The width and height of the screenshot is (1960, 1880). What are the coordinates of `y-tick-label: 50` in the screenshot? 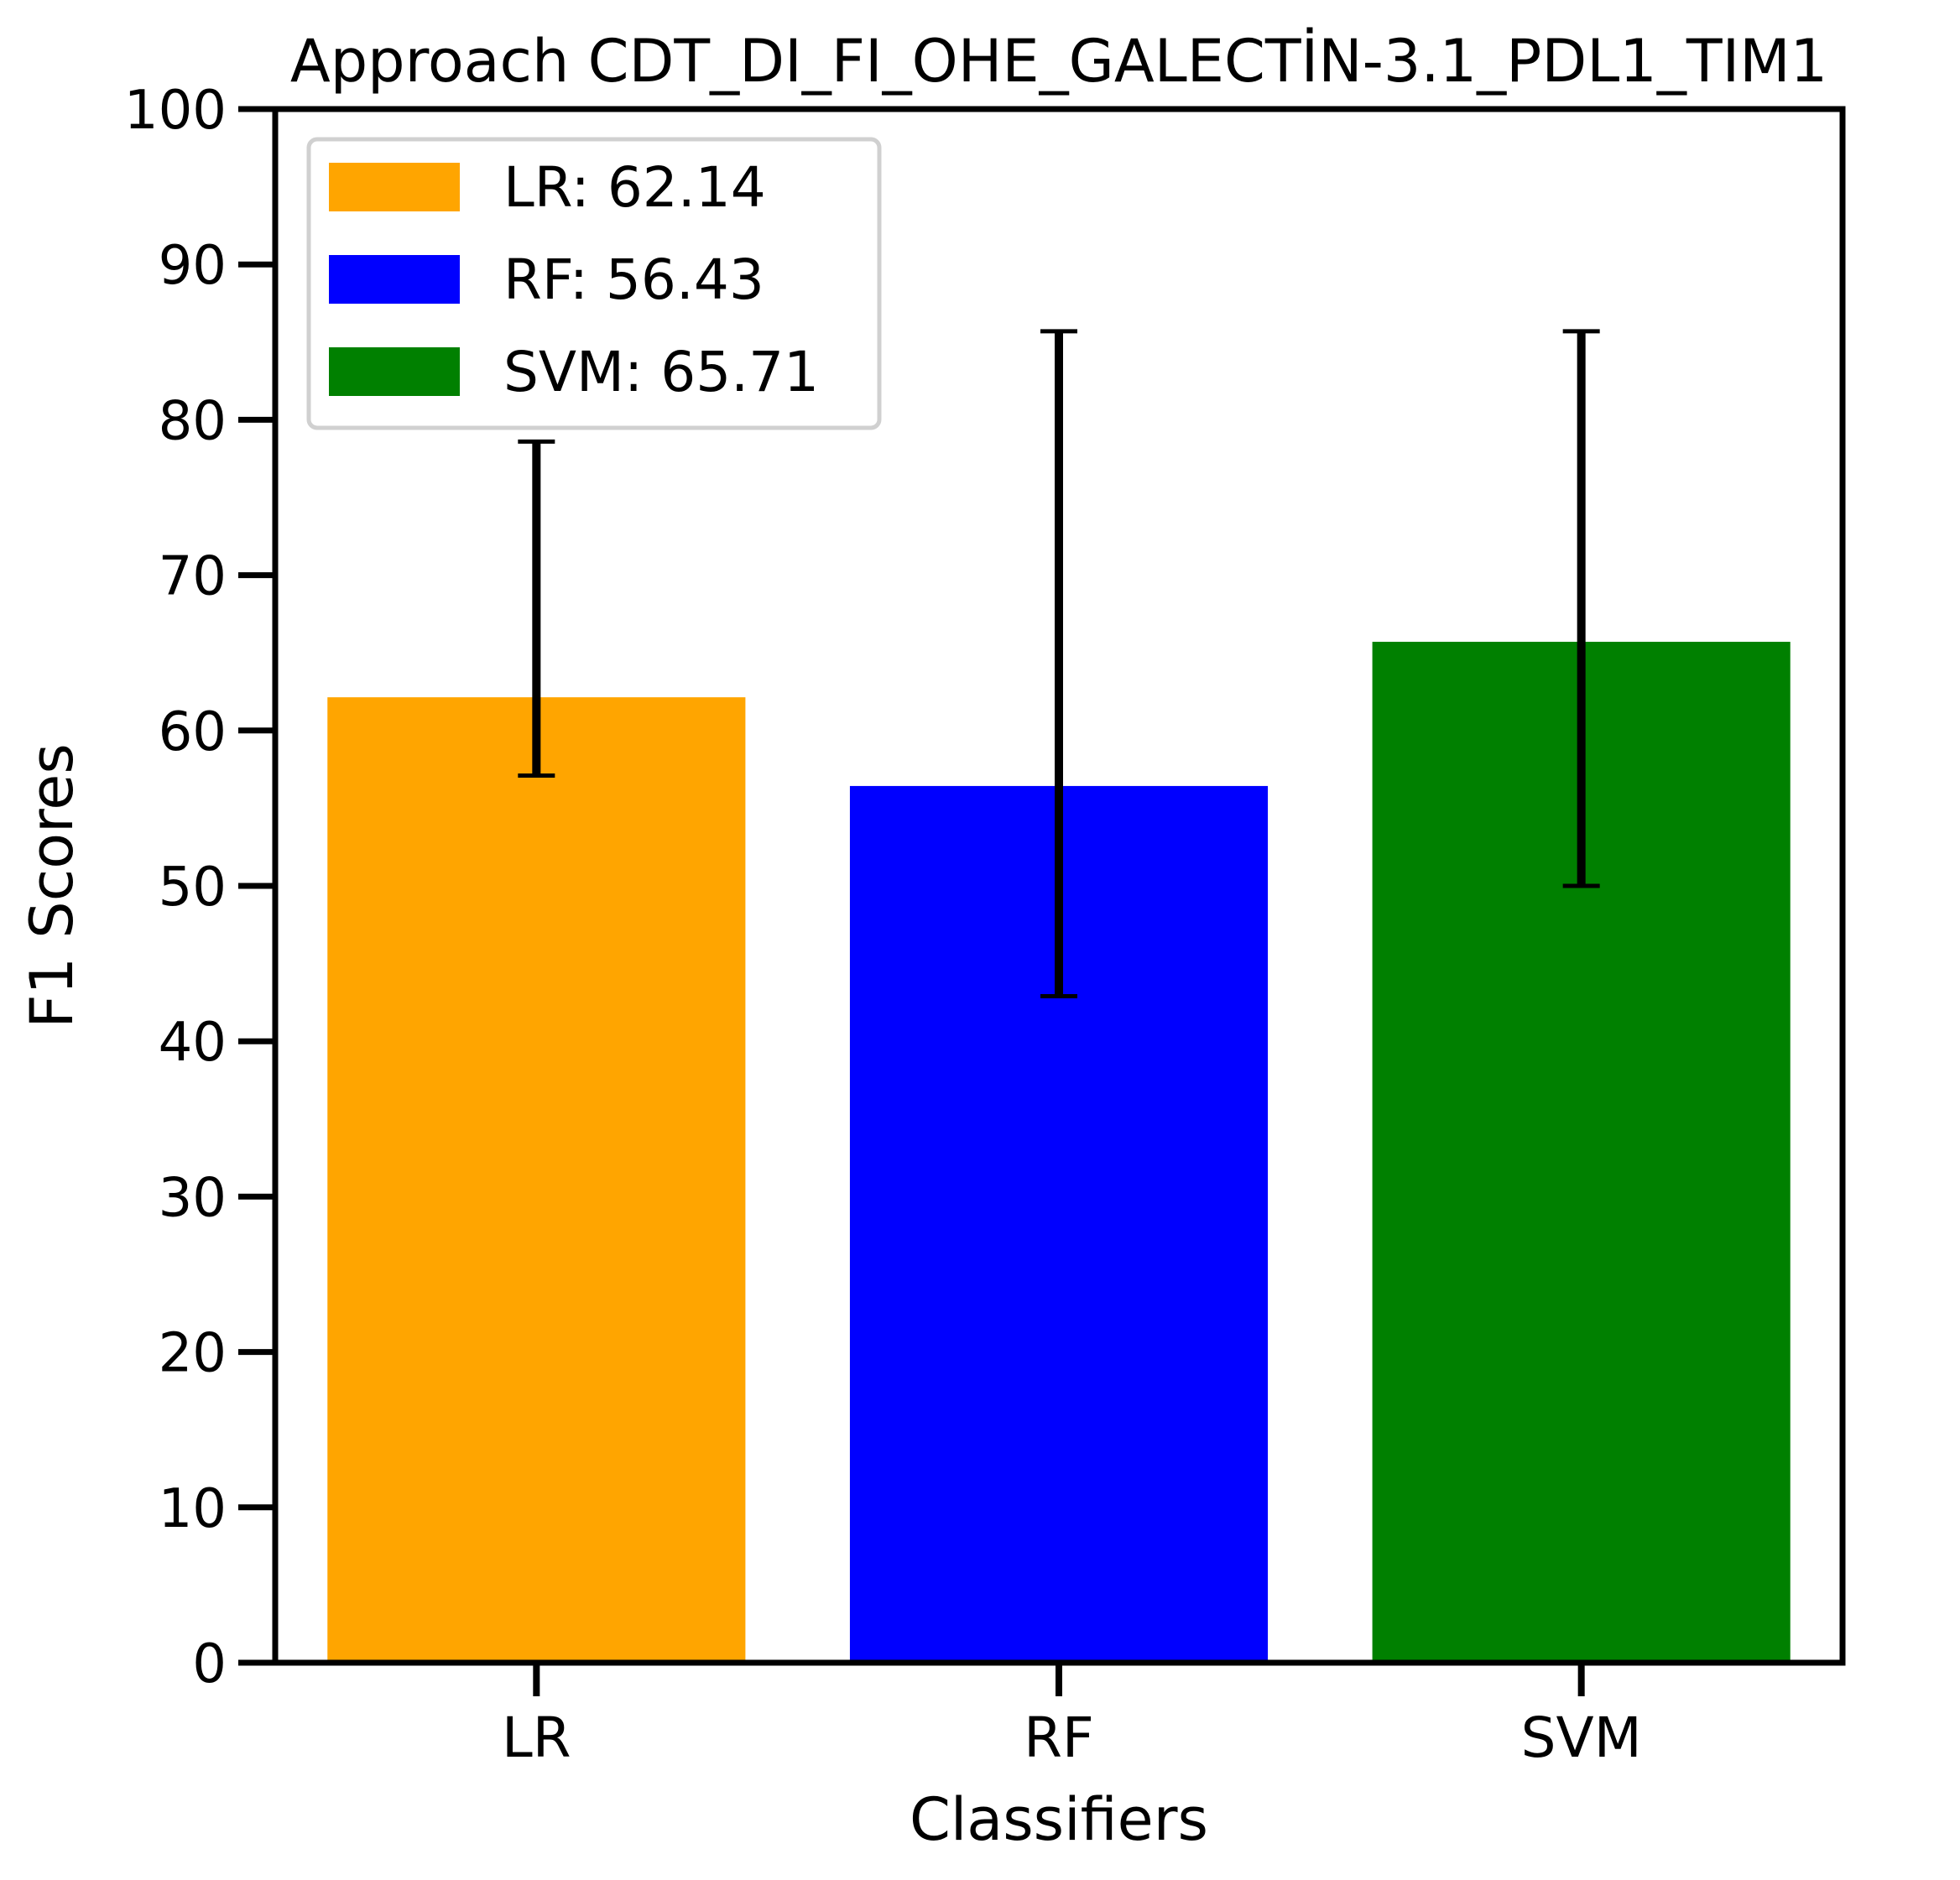 It's located at (193, 888).